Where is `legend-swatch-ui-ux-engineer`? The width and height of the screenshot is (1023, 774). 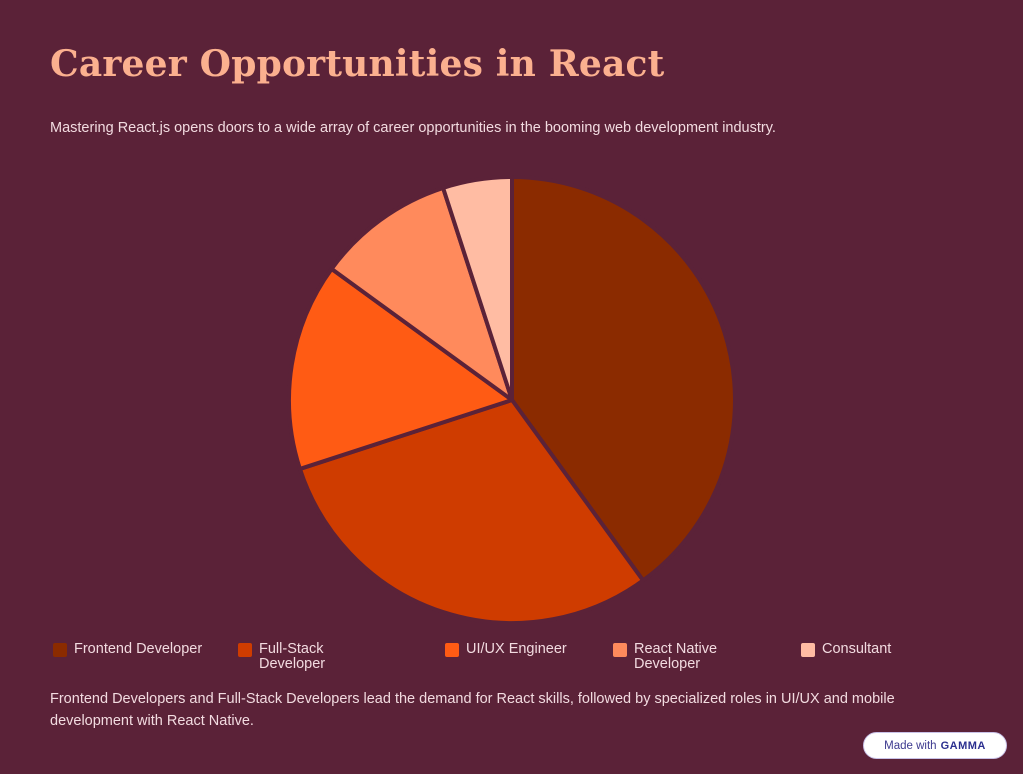
legend-swatch-ui-ux-engineer is located at coordinates (452, 650).